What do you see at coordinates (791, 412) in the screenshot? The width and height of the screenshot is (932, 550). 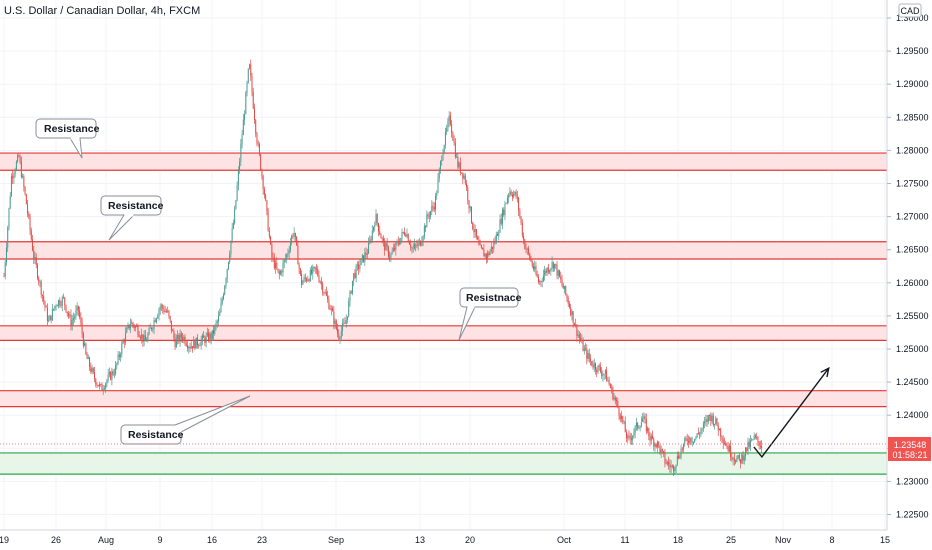 I see `projection-arrow` at bounding box center [791, 412].